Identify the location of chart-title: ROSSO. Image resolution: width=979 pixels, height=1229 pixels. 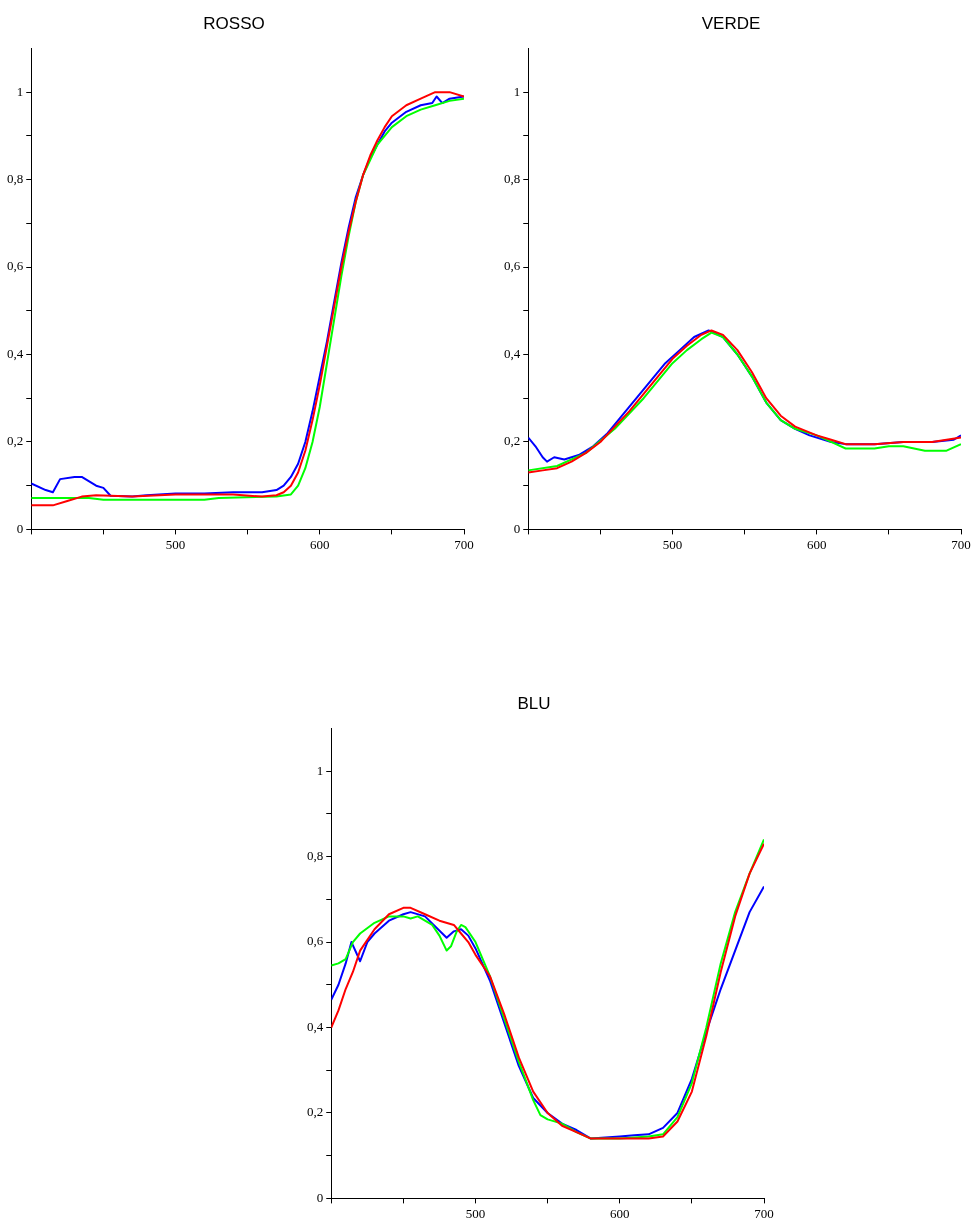
(234, 23).